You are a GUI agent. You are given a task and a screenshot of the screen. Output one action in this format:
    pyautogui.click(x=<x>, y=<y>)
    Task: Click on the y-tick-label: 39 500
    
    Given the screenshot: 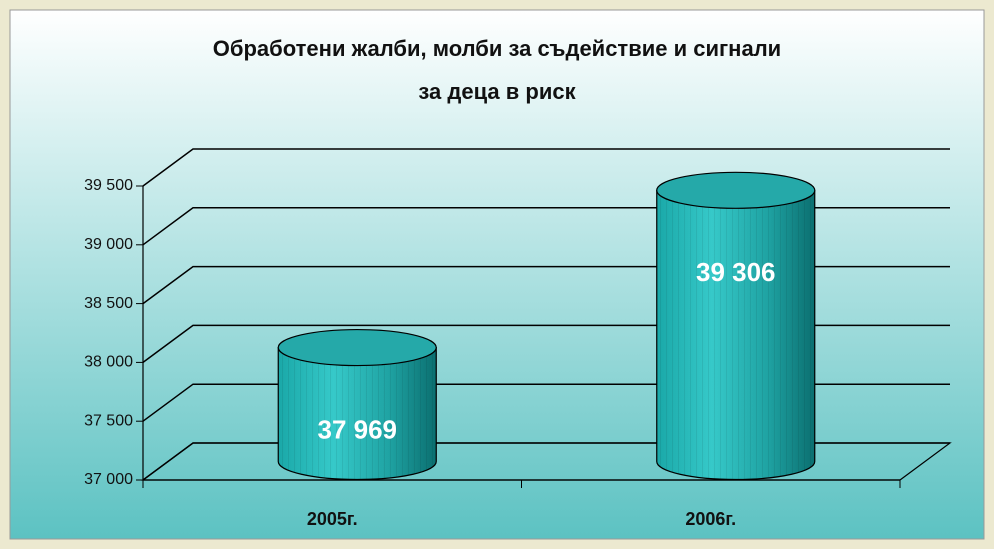 What is the action you would take?
    pyautogui.click(x=108, y=185)
    